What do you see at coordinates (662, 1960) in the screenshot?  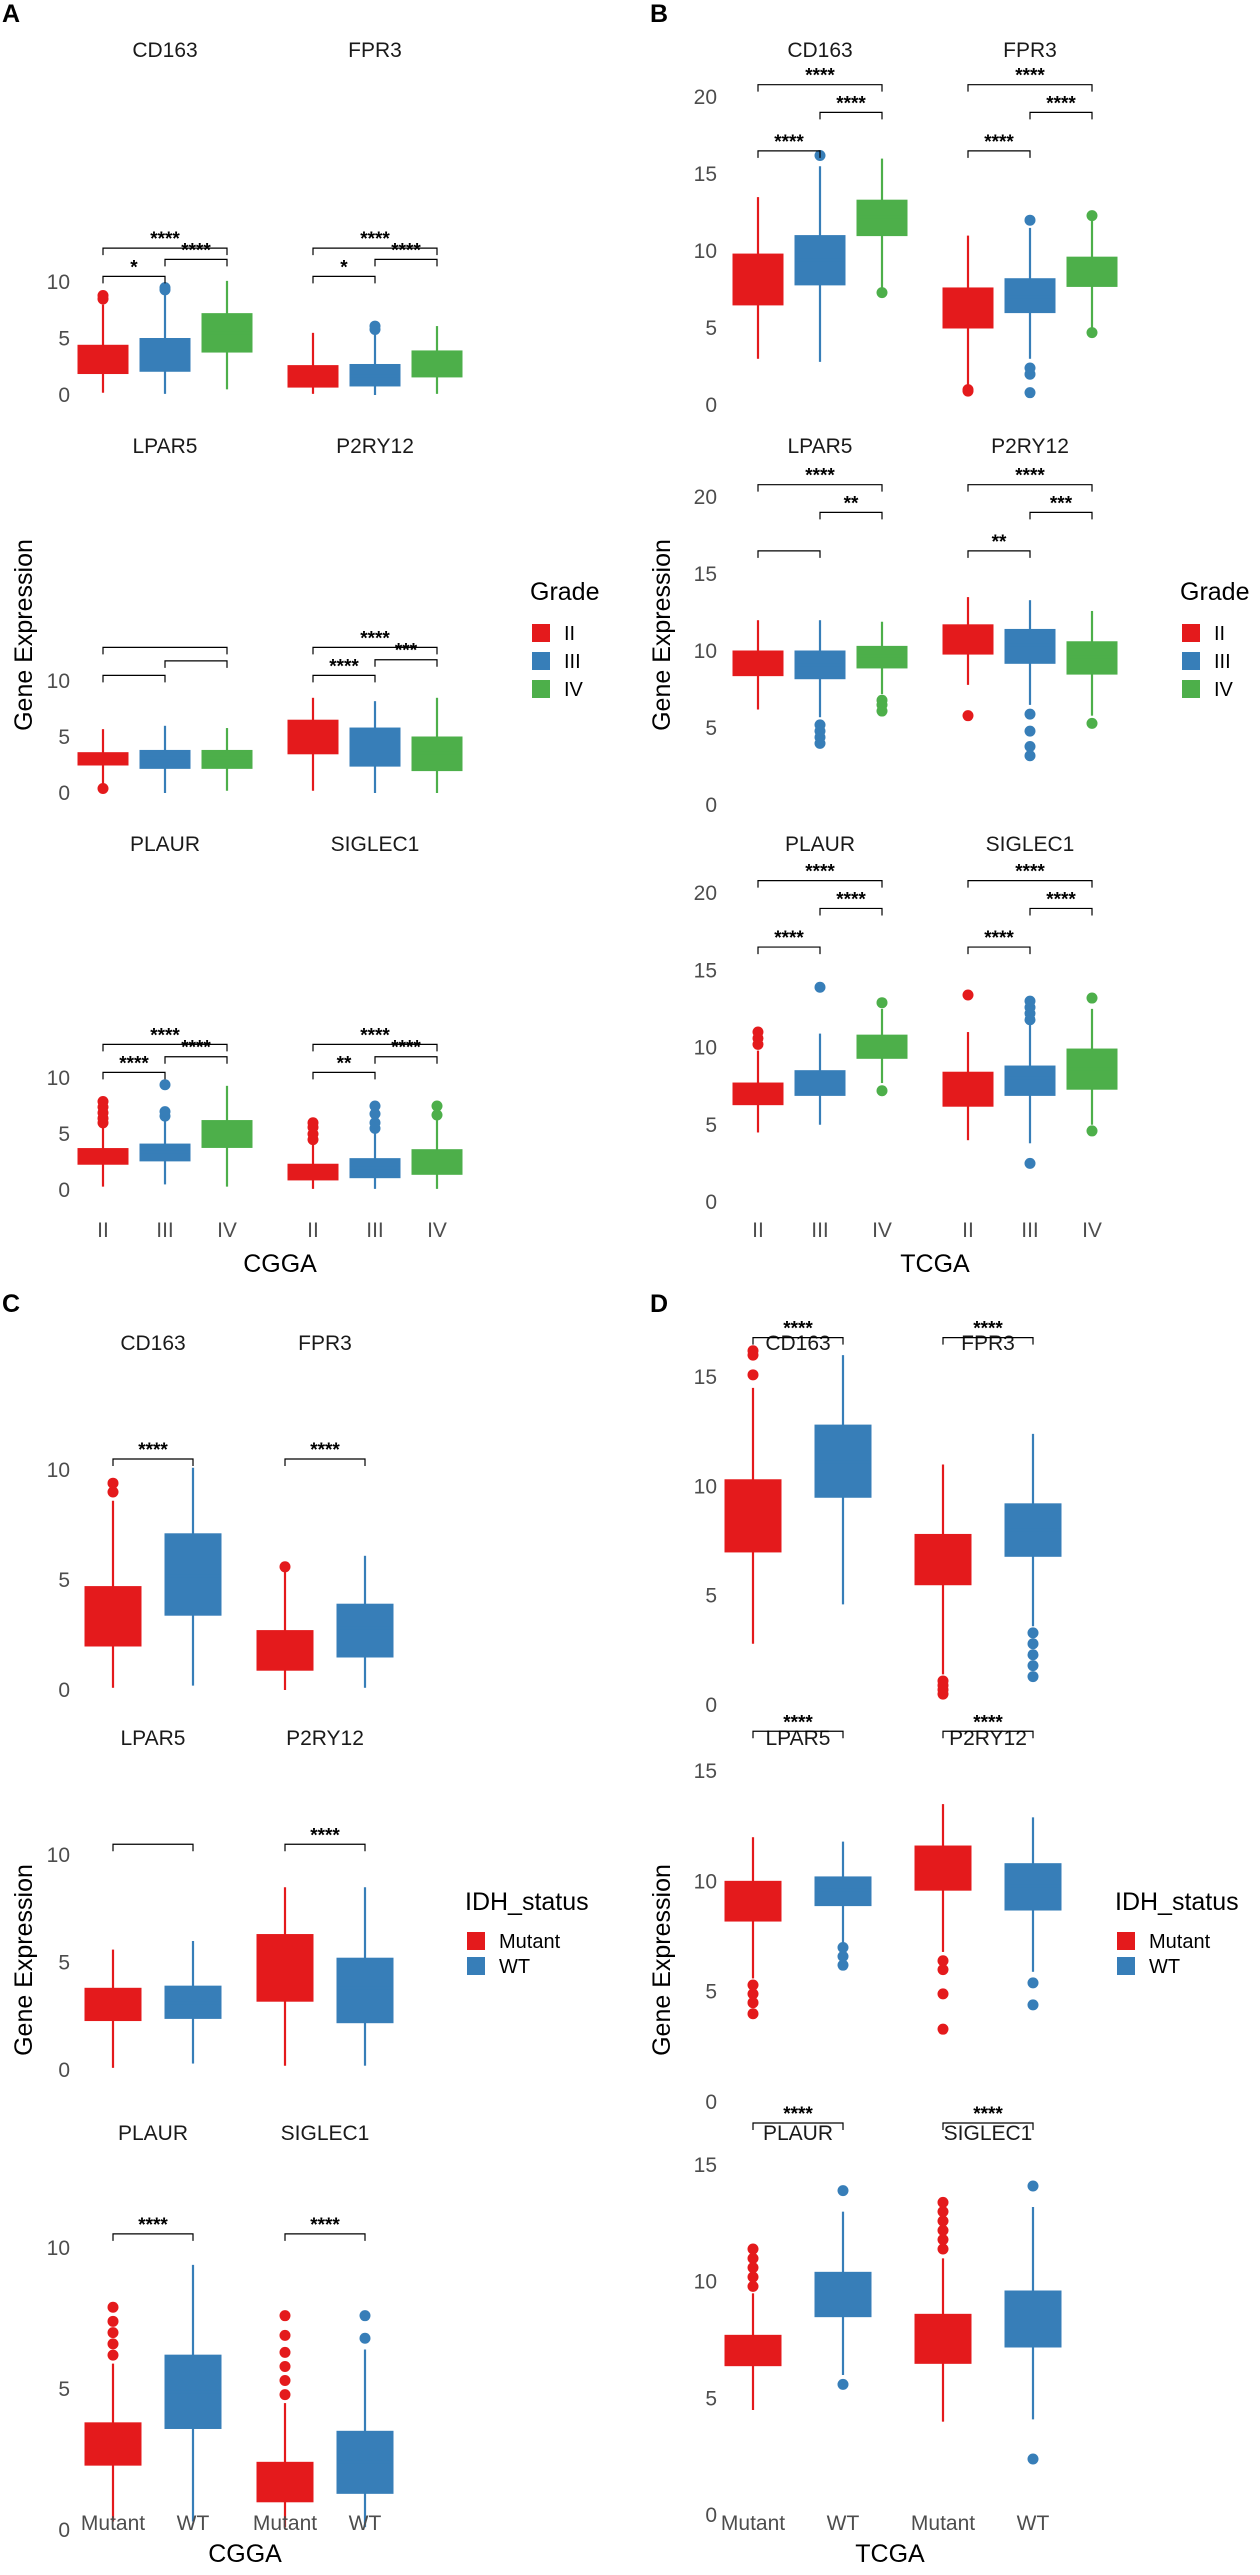 I see `y-axis-label: Gene Expression` at bounding box center [662, 1960].